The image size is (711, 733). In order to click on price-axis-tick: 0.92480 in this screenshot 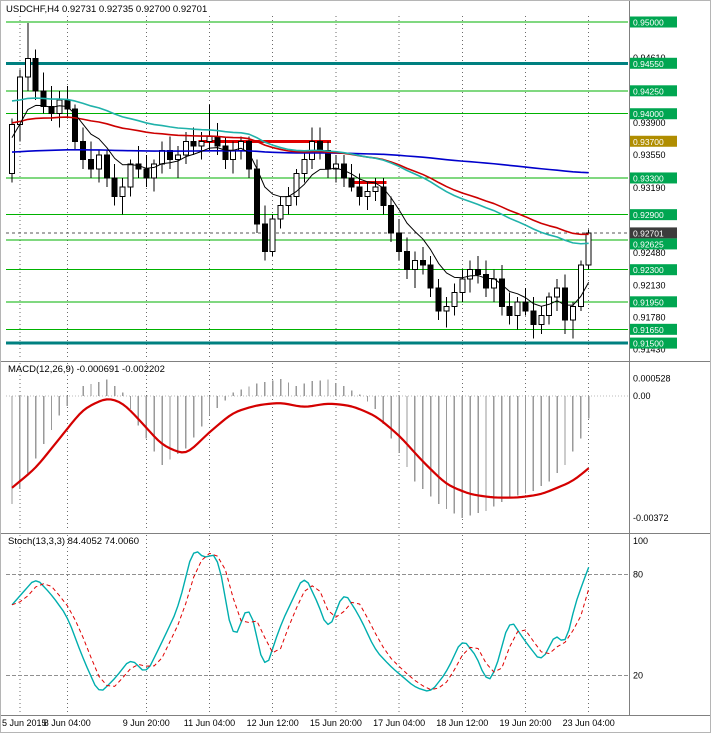, I will do `click(649, 253)`.